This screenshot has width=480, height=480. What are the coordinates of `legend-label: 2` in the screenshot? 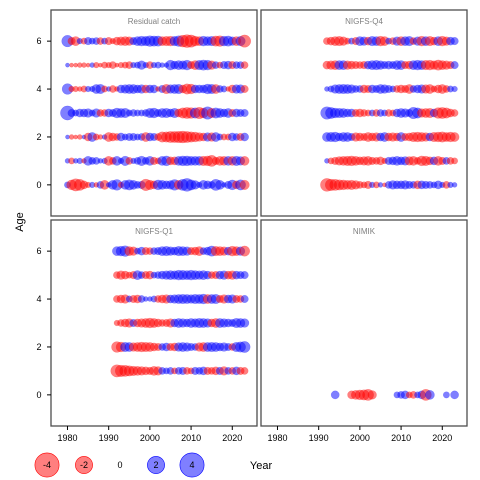 It's located at (155, 465).